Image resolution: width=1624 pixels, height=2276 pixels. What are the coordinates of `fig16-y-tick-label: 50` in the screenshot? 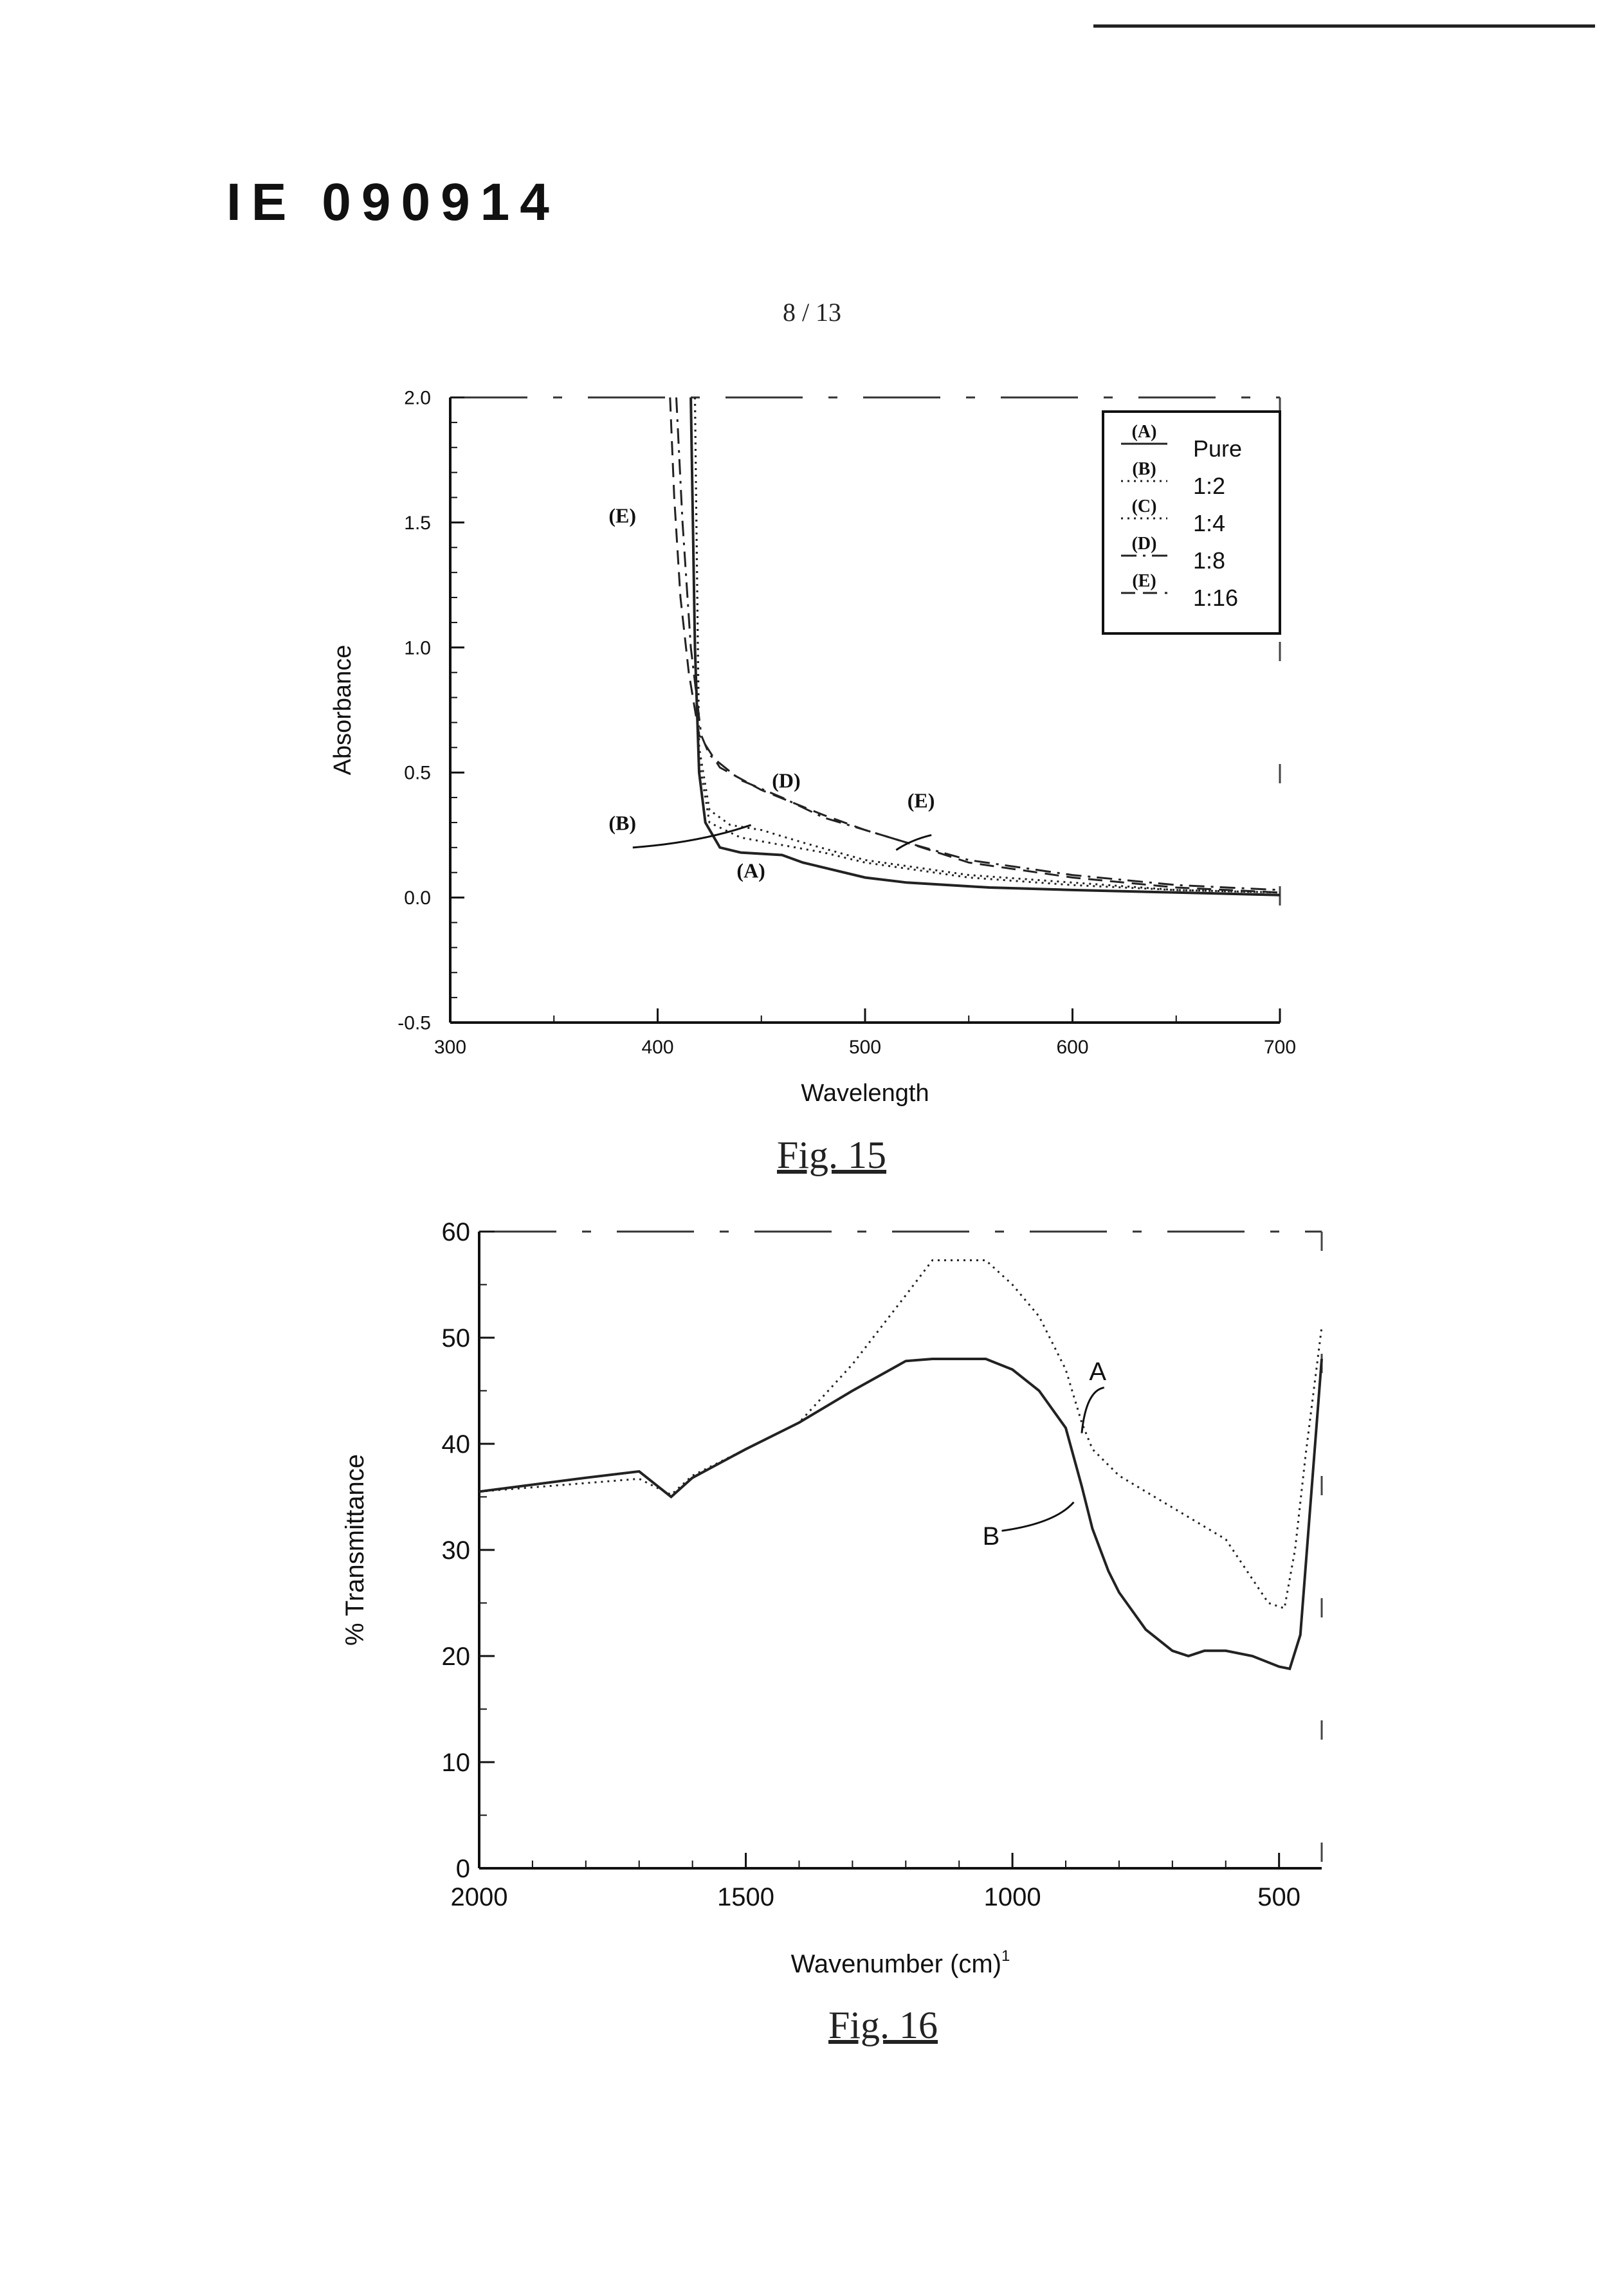 It's located at (457, 1338).